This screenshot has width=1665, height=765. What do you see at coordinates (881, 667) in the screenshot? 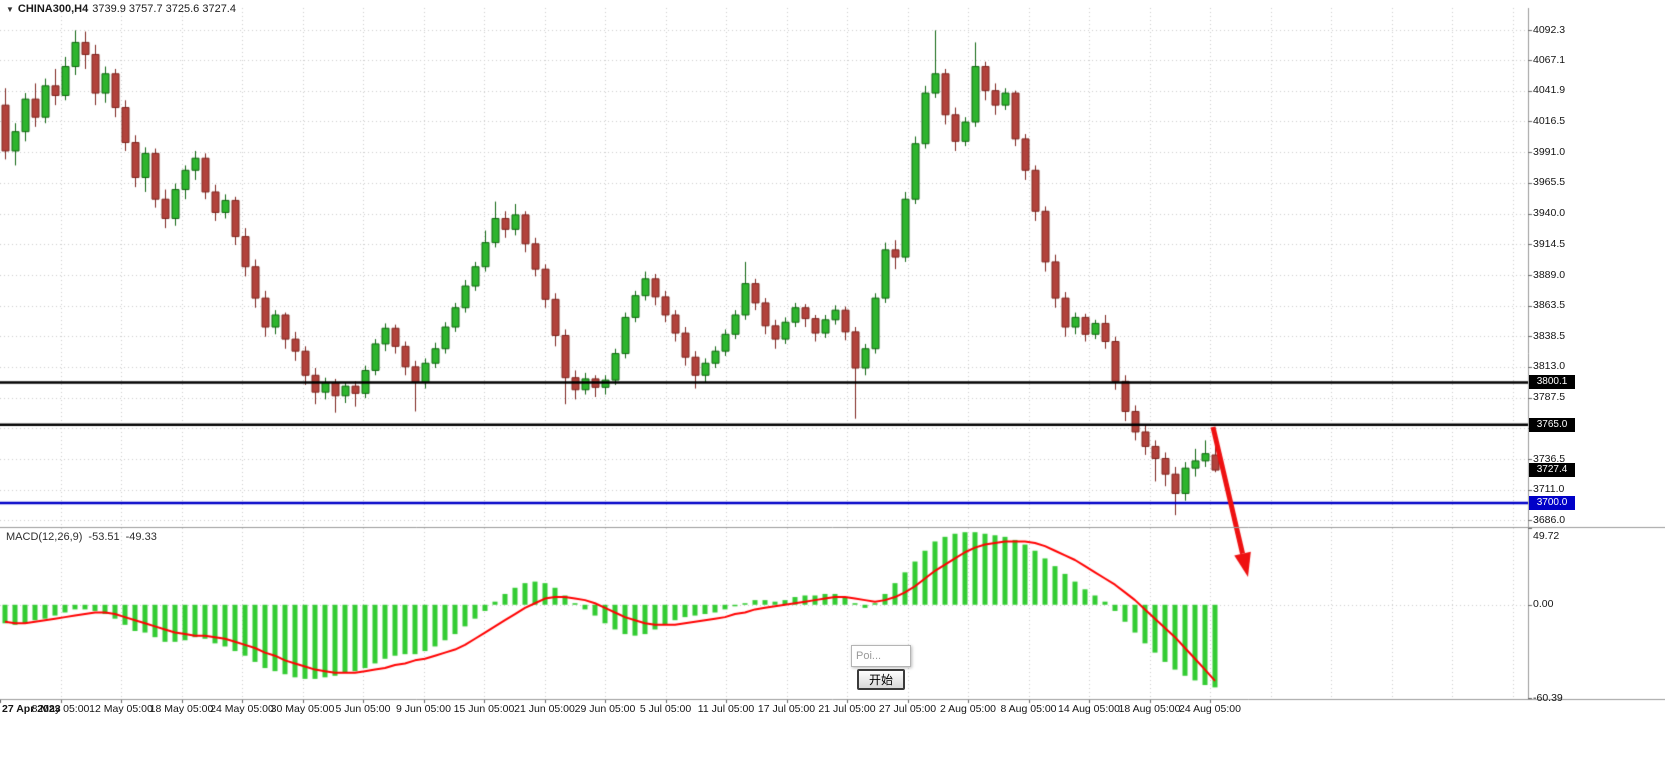
I see `popup-window: Poi... 开始` at bounding box center [881, 667].